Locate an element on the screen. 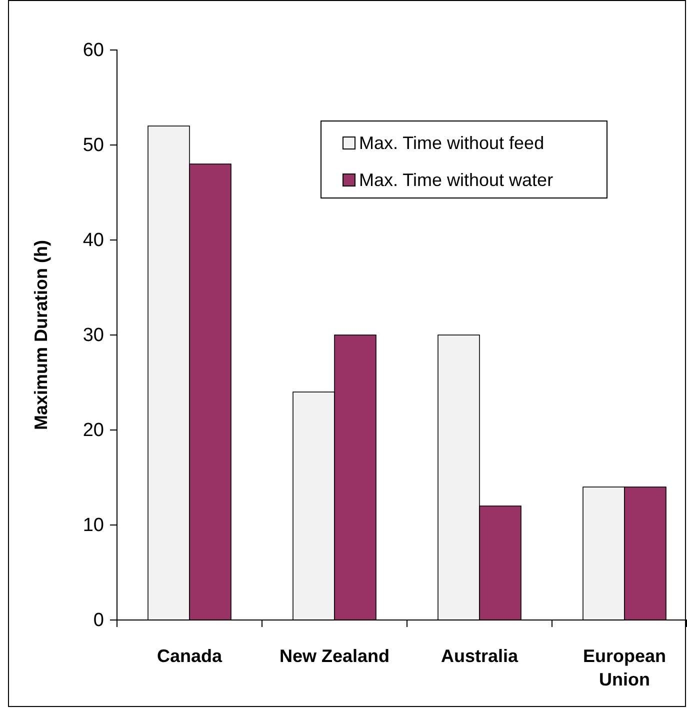  y-tick-label: 40 is located at coordinates (93, 241).